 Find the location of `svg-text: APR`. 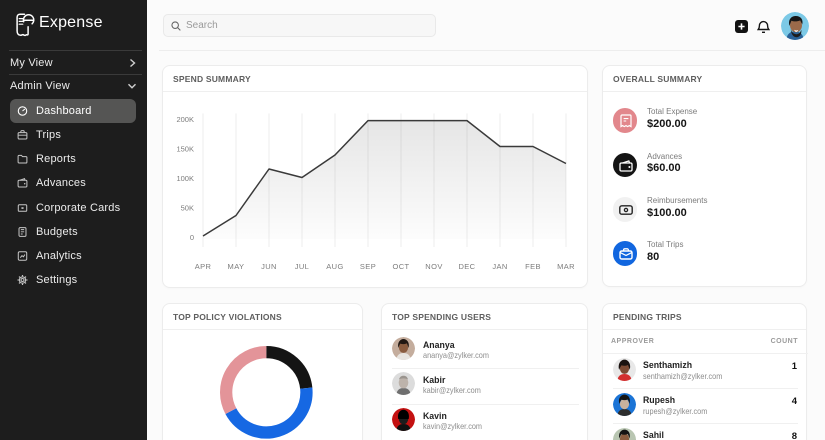

svg-text: APR is located at coordinates (203, 266).